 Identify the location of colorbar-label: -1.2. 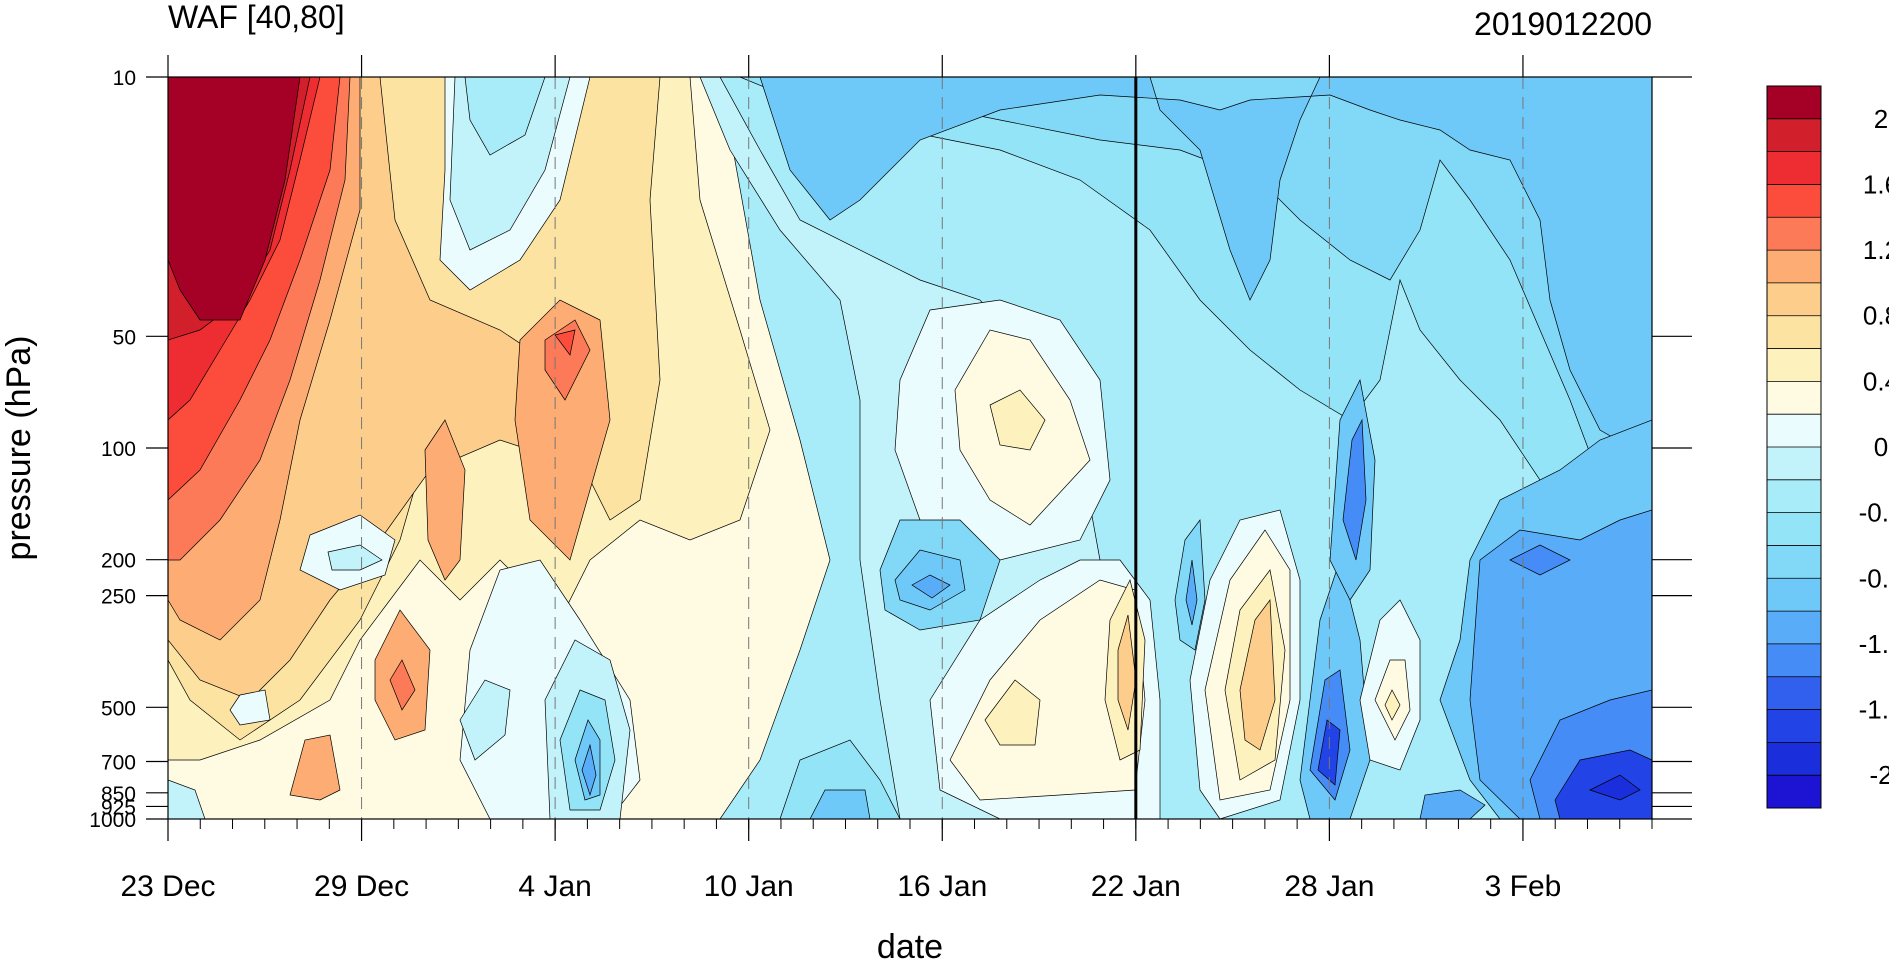
(1874, 644).